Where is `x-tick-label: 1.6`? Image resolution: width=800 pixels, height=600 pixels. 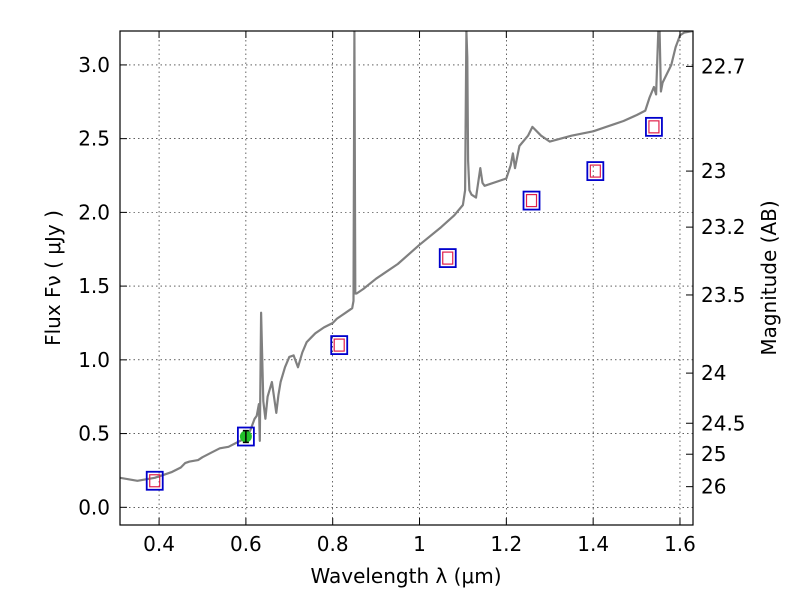
x-tick-label: 1.6 is located at coordinates (680, 544).